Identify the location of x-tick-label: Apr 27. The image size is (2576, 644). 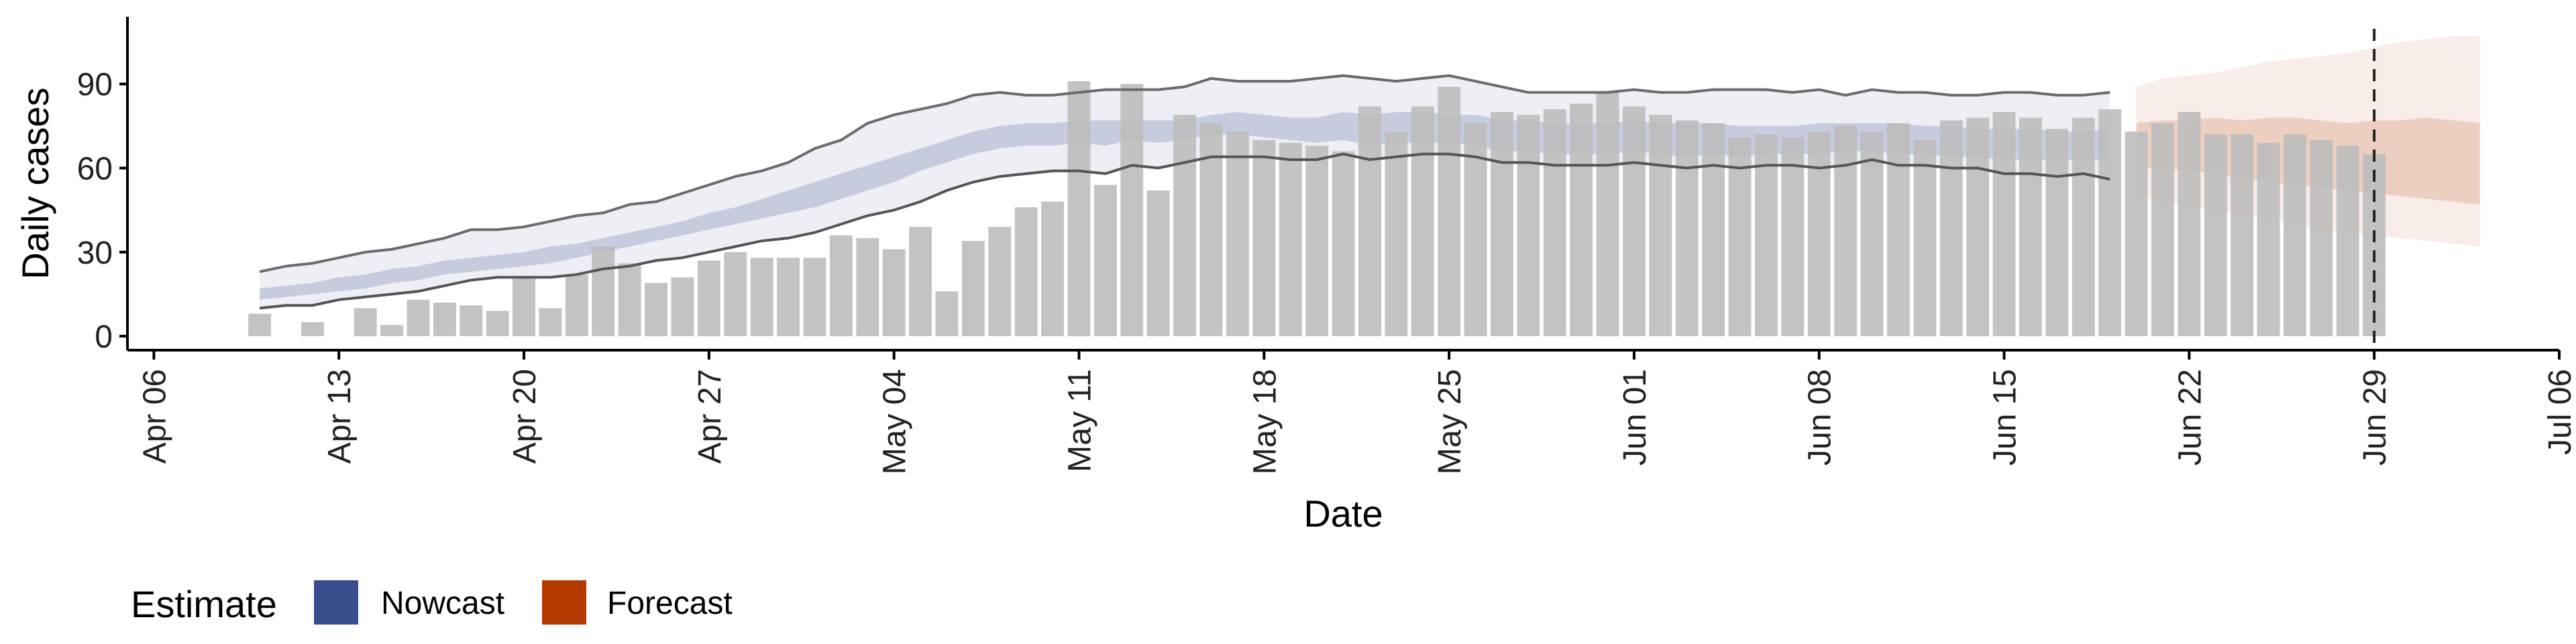
(710, 416).